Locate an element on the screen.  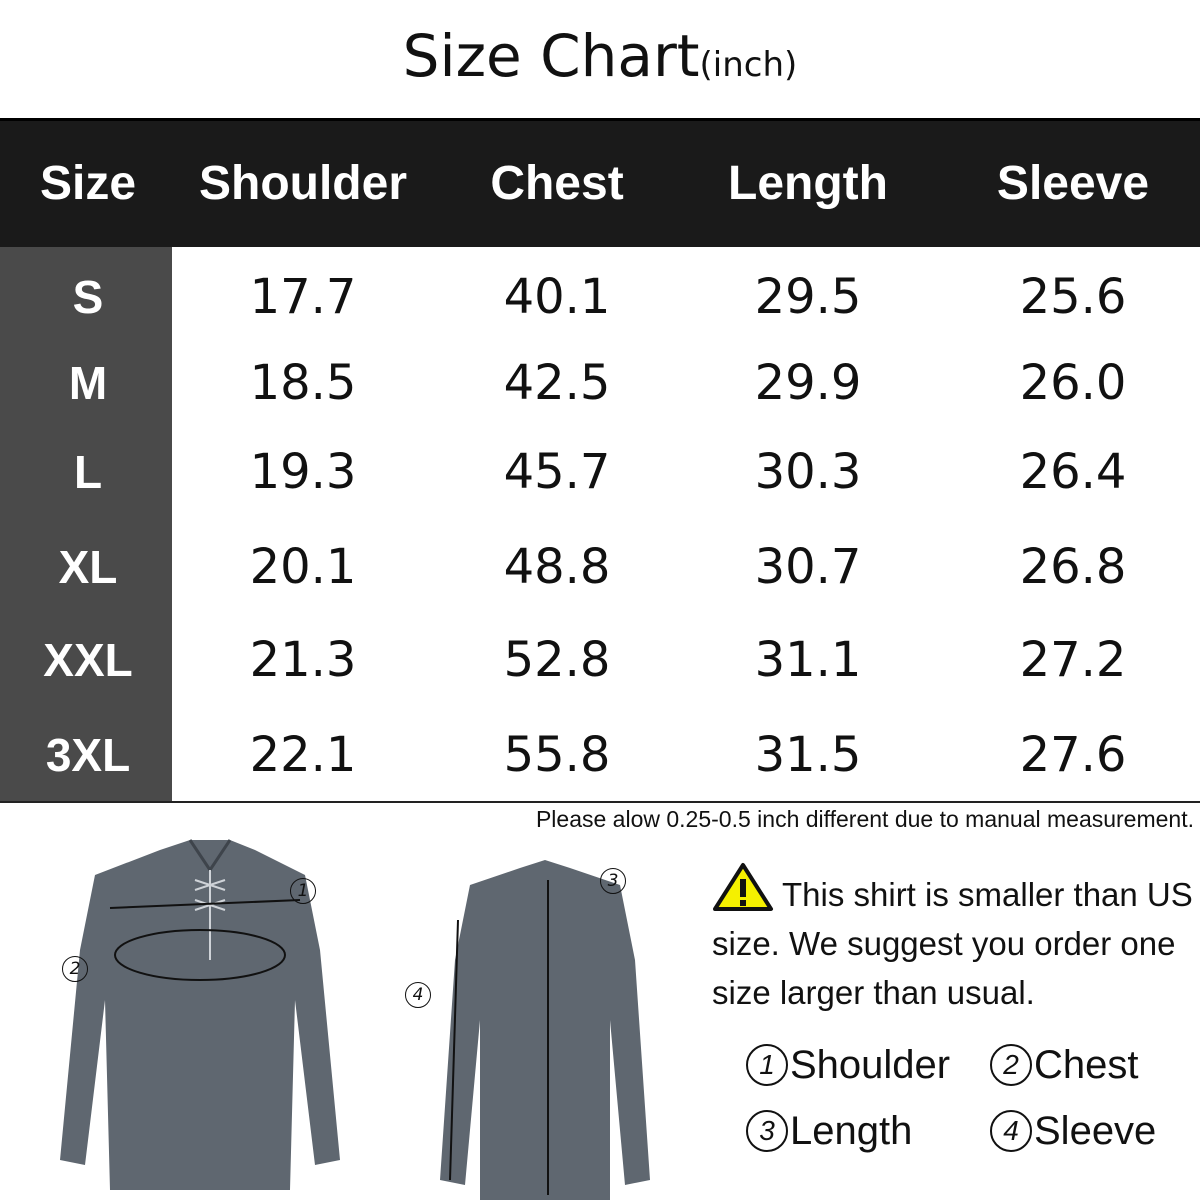
cell-shoulder: 21.3 is located at coordinates (303, 660).